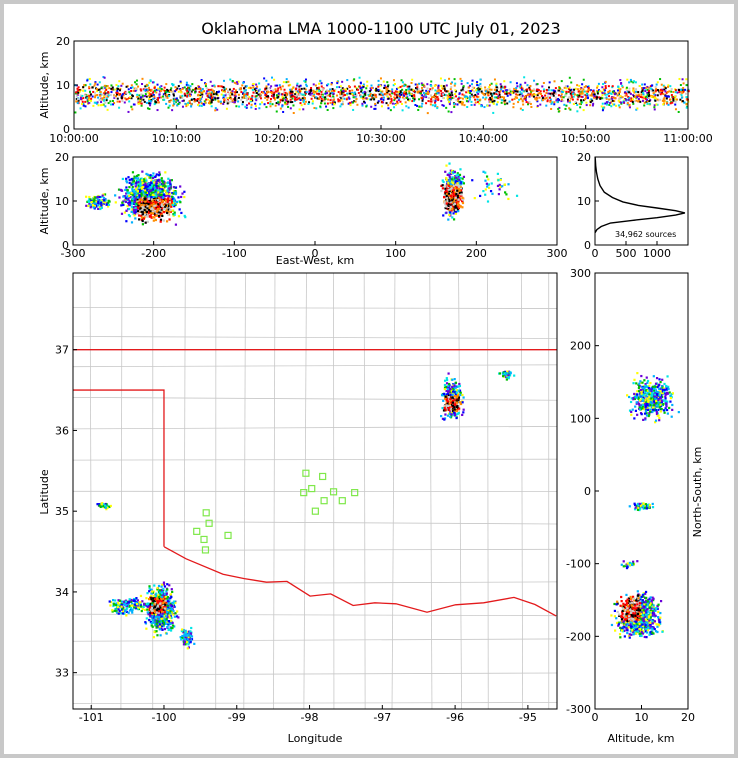  Describe the element at coordinates (483, 138) in the screenshot. I see `time-tick-label: 10:40:00` at that location.